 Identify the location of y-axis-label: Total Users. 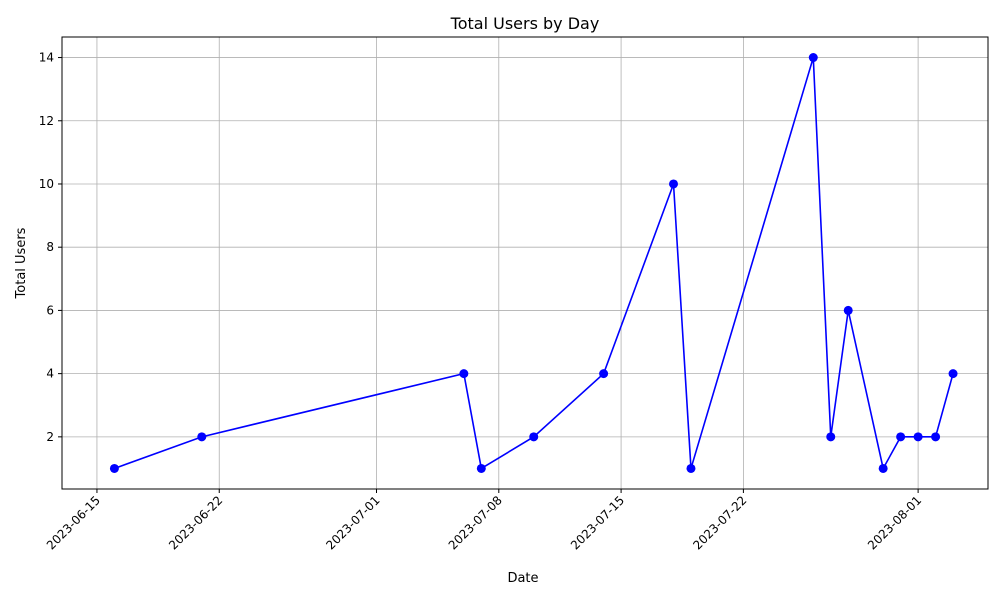
(21, 263).